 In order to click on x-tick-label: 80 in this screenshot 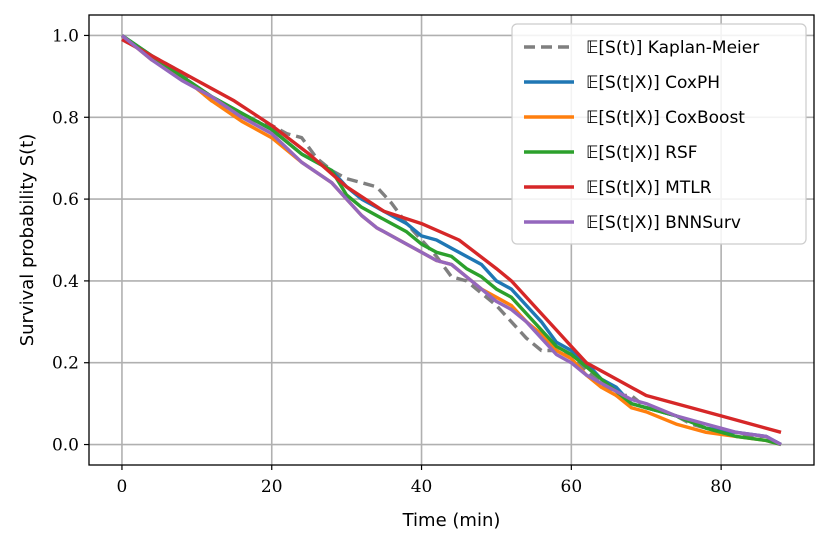, I will do `click(721, 487)`.